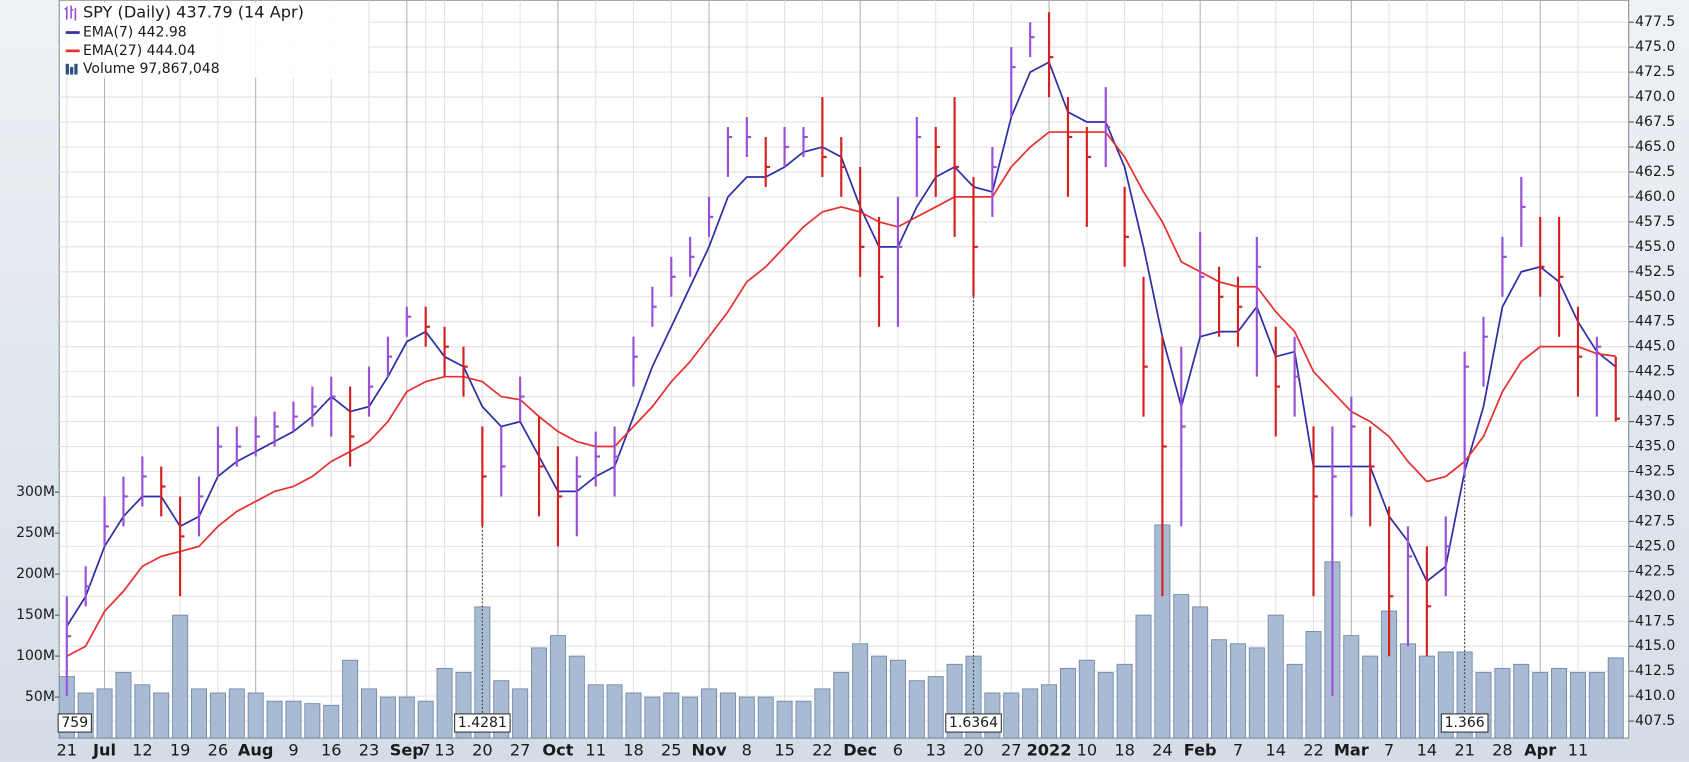 This screenshot has width=1689, height=762. I want to click on y-tick-label: 460.0, so click(1655, 197).